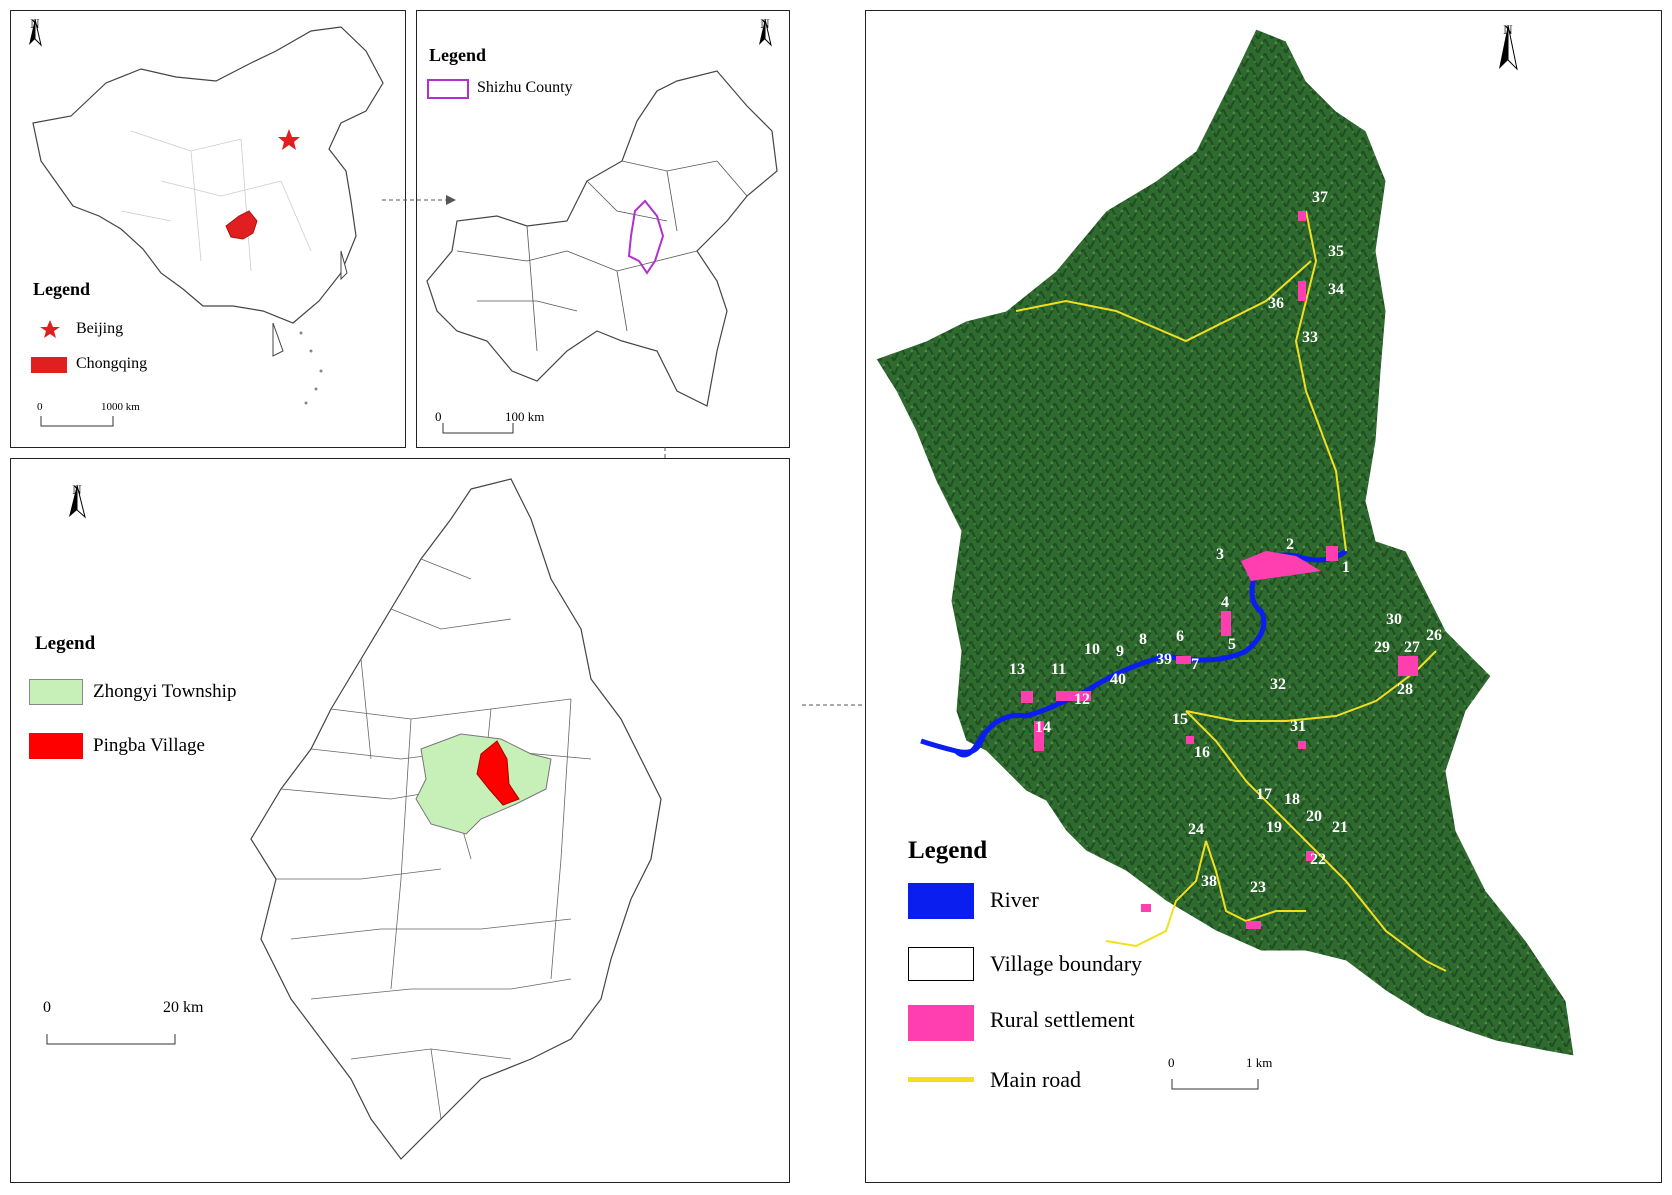  Describe the element at coordinates (100, 328) in the screenshot. I see `legend-label-beijing: Beijing` at that location.